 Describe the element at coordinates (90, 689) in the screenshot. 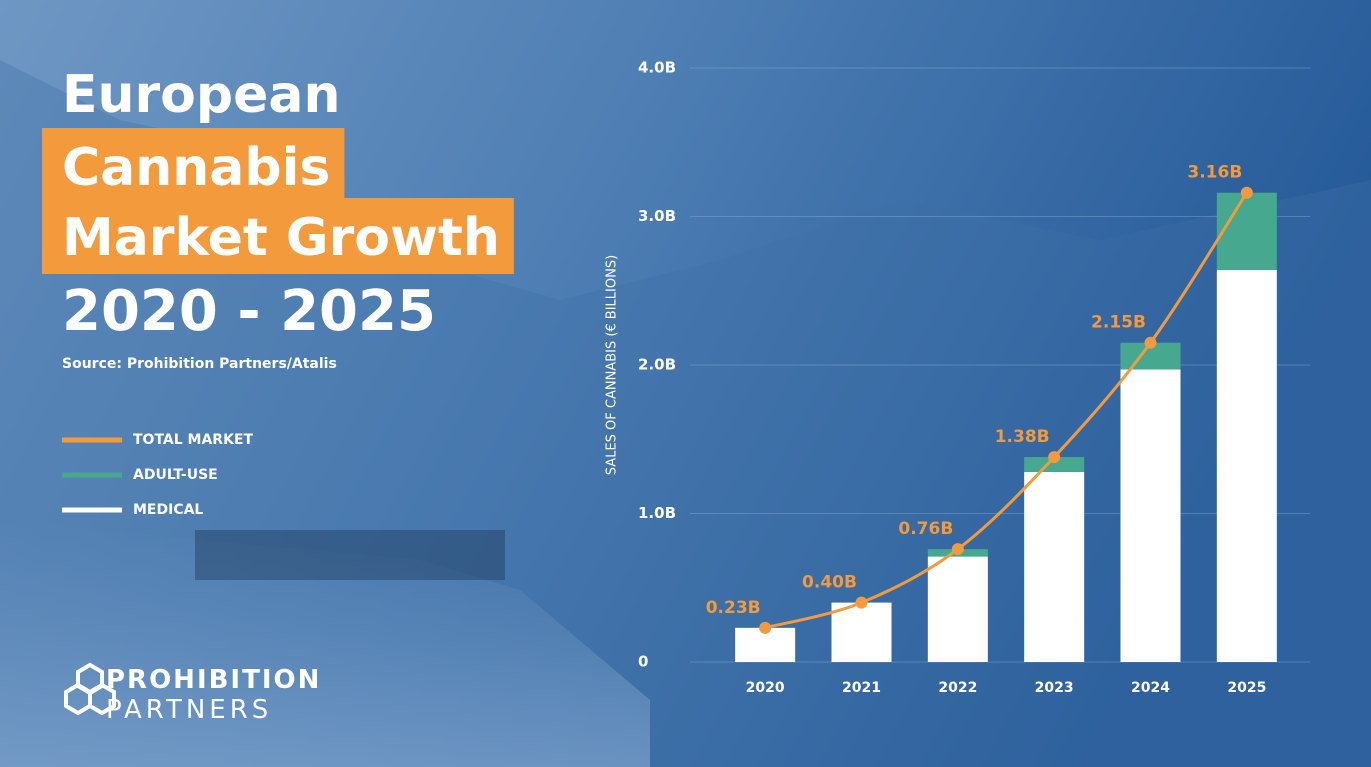

I see `logo-icon` at that location.